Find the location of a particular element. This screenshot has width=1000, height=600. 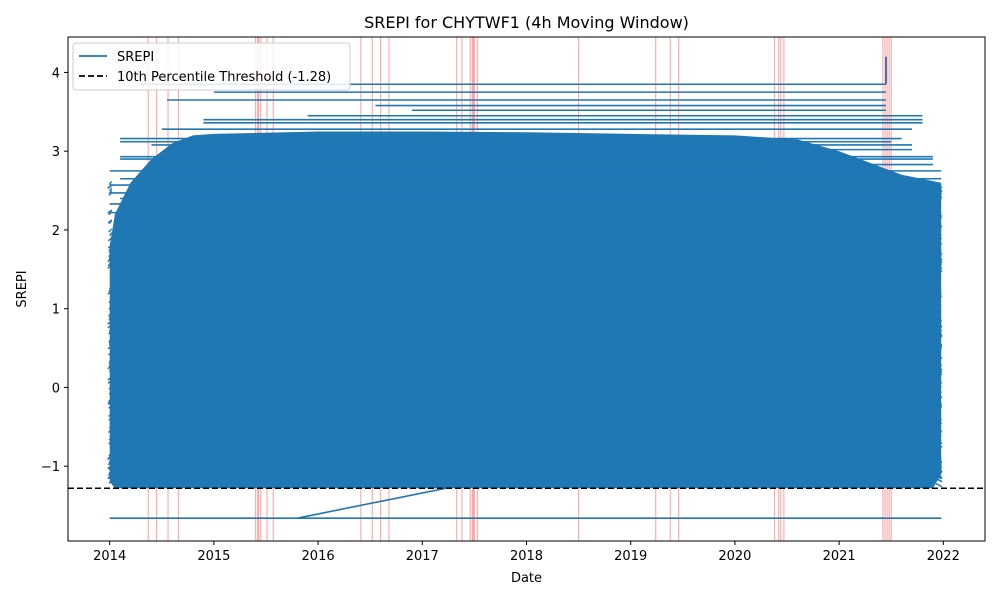

x-tick-label-6: 2020 is located at coordinates (734, 556).